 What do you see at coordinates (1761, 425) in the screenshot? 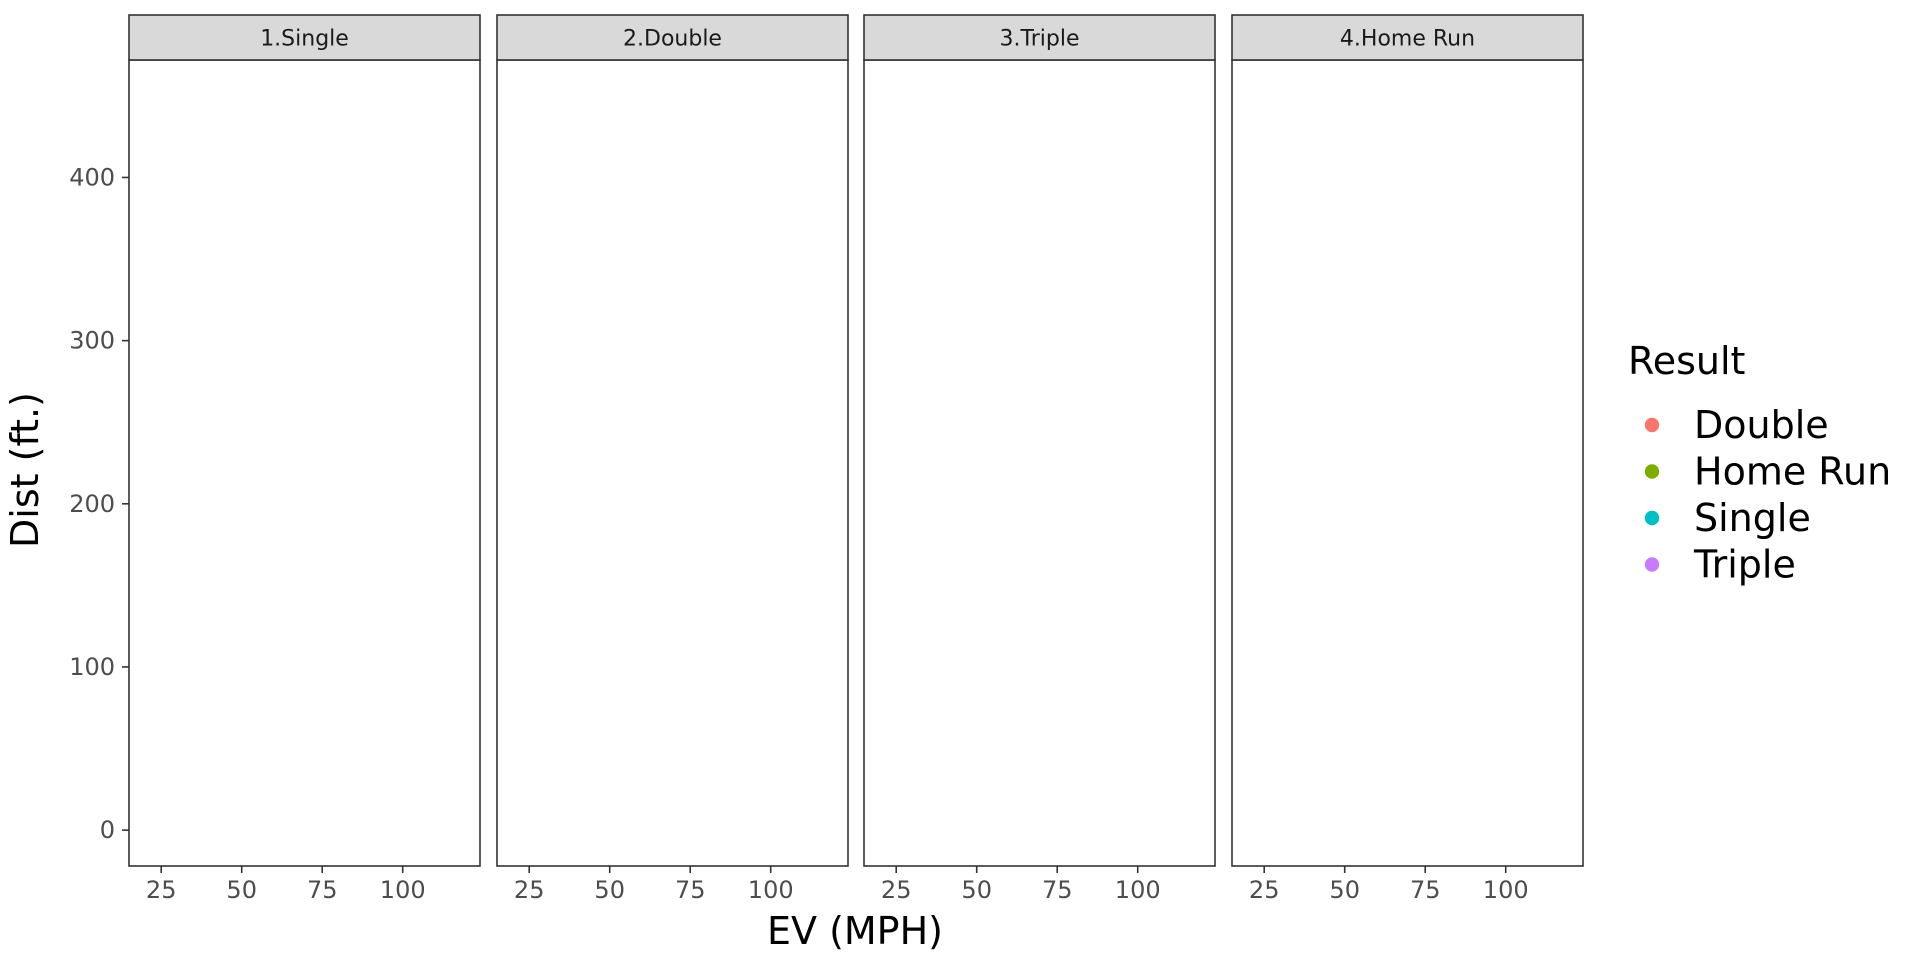
I see `legend-label: Double` at bounding box center [1761, 425].